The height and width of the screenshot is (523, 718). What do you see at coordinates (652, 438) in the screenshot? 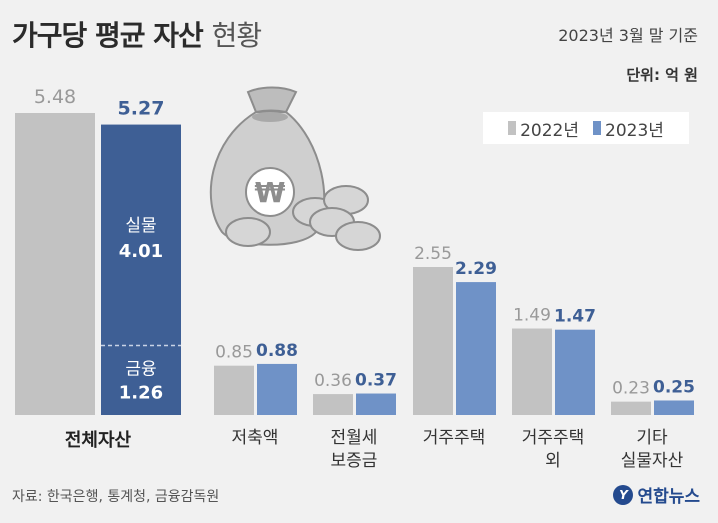
I see `category-label-4-0: 기타` at bounding box center [652, 438].